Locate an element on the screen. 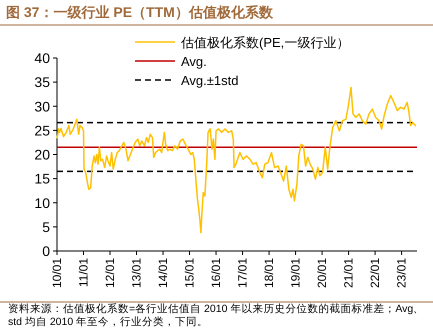 The height and width of the screenshot is (331, 433). x-tick-label: 21/01 is located at coordinates (349, 273).